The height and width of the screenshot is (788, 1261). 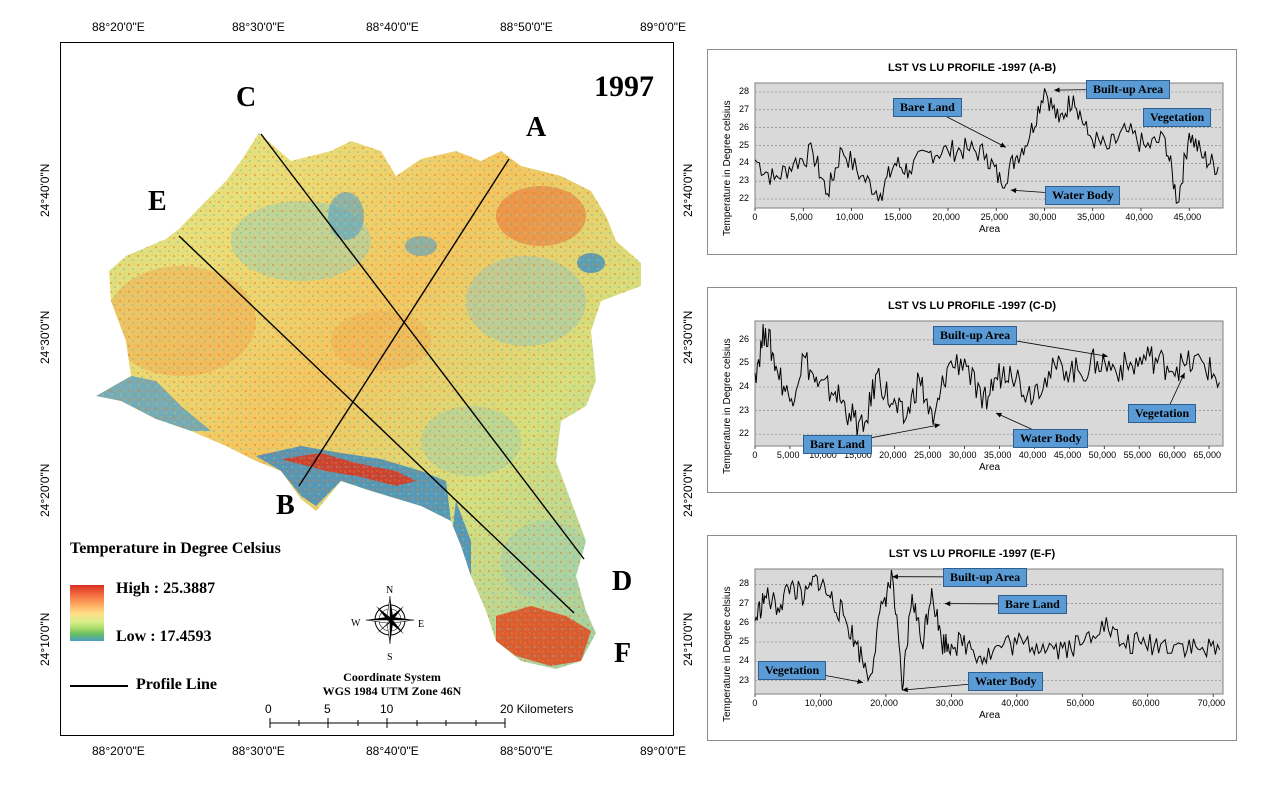 I want to click on legend-profile-swatch, so click(x=99, y=686).